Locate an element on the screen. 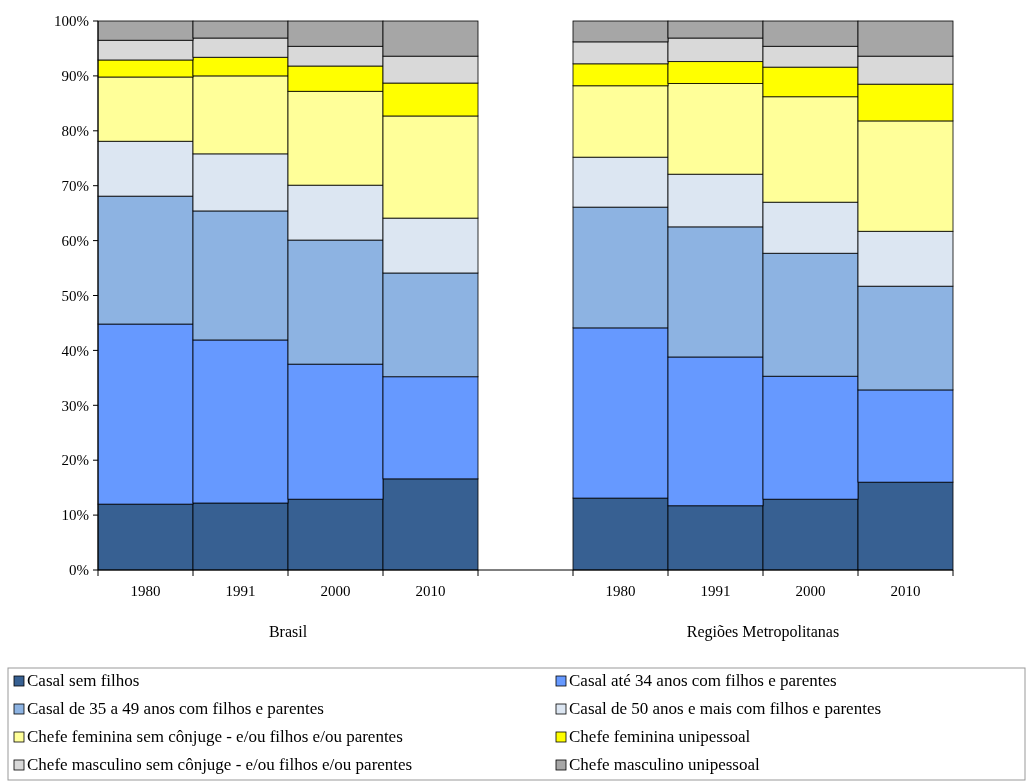 This screenshot has width=1027, height=782. legend-label: Chefe feminina unipessoal is located at coordinates (660, 736).